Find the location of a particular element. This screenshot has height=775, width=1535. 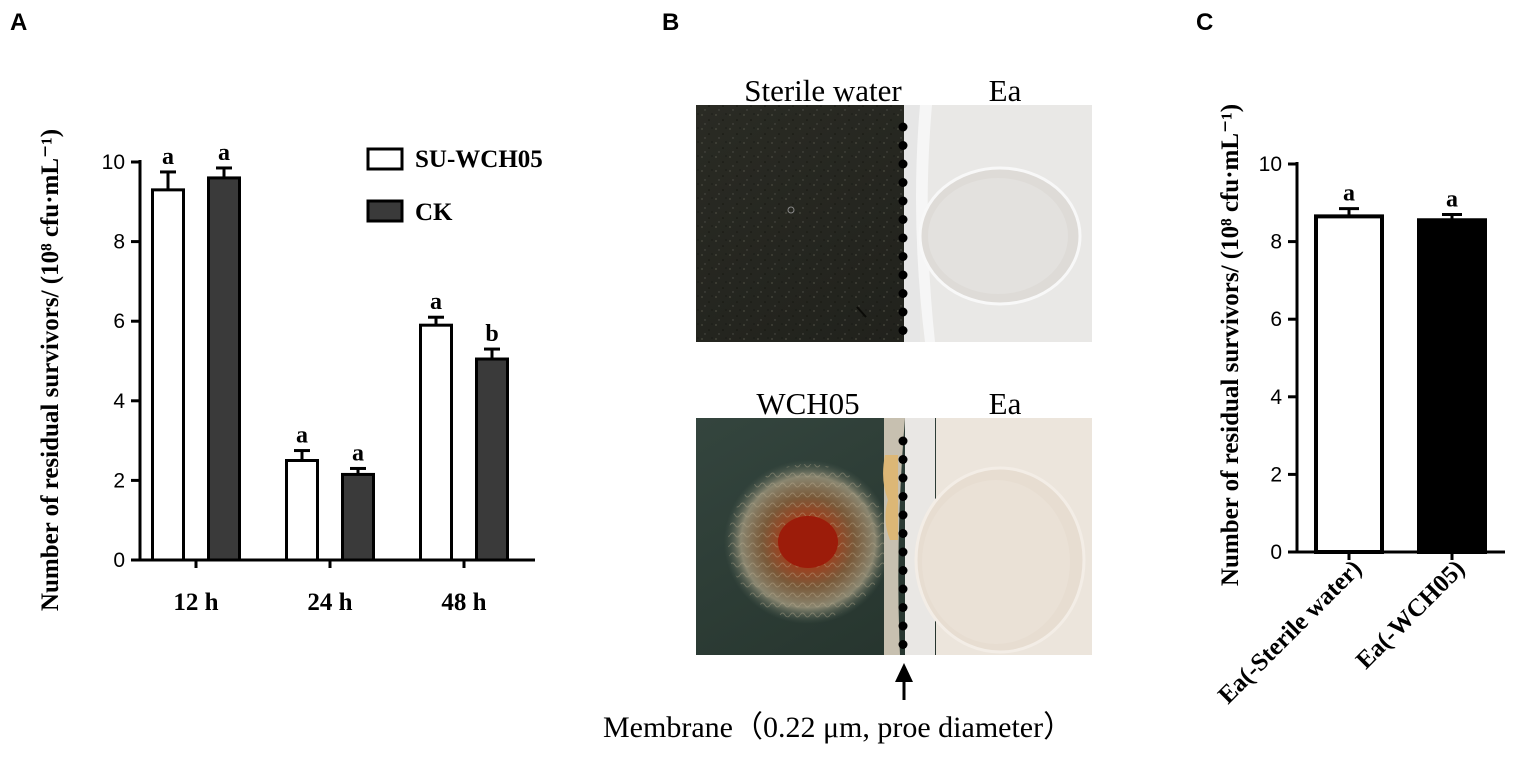

chart-a-y-tick-label: 4 is located at coordinates (119, 401).